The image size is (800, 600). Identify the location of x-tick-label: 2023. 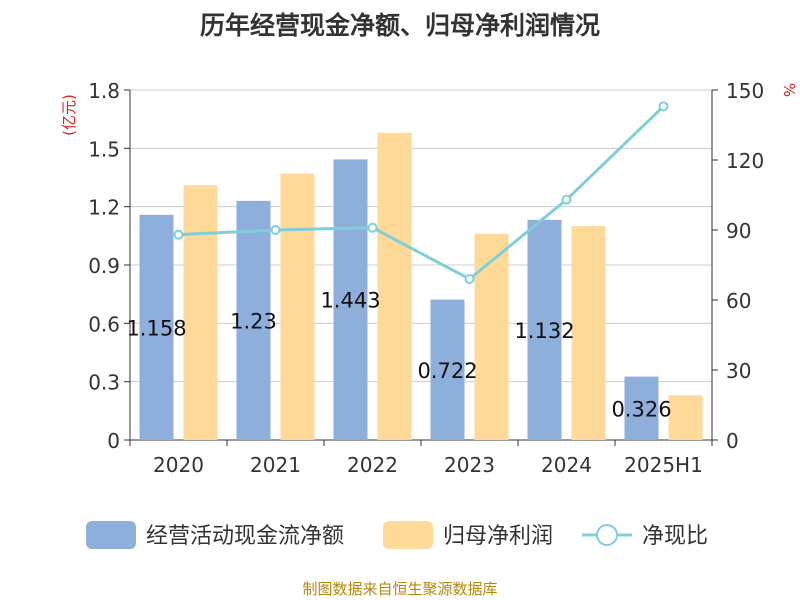
(469, 465).